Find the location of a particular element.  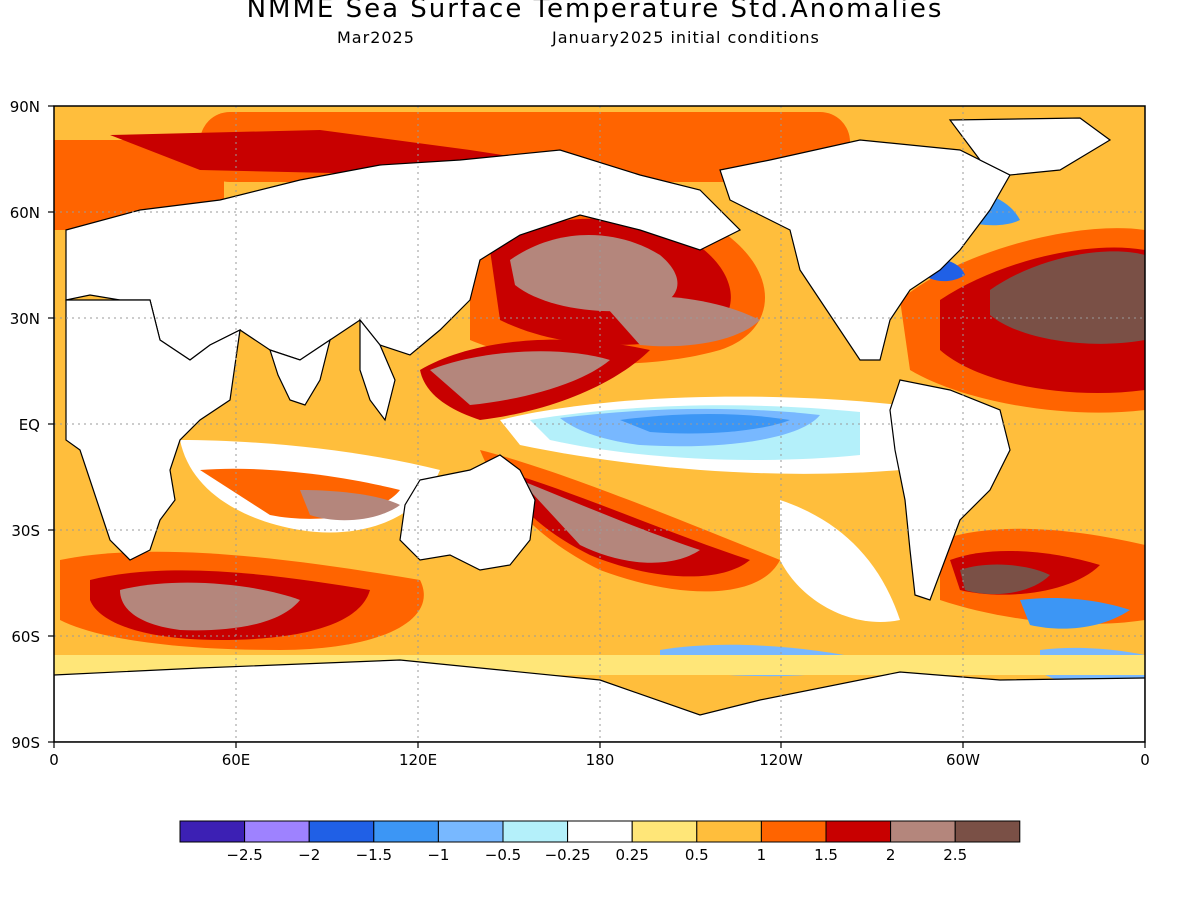

lon-label: 180 is located at coordinates (600, 760).